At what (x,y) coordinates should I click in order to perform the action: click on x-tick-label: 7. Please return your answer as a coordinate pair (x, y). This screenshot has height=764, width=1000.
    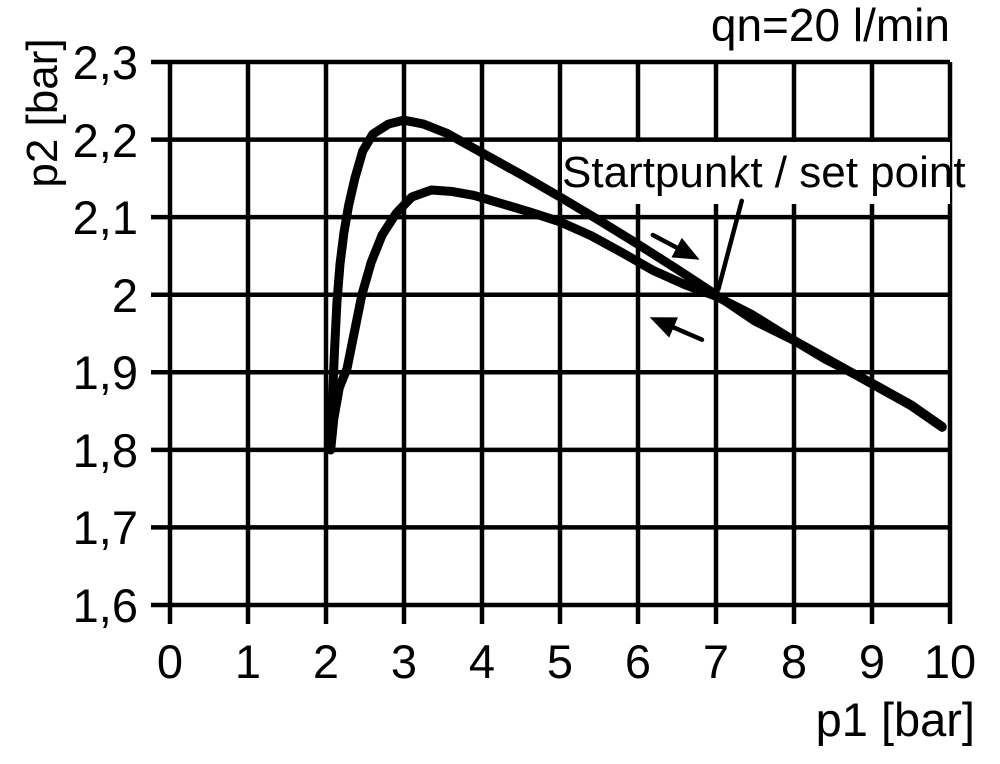
    Looking at the image, I should click on (716, 661).